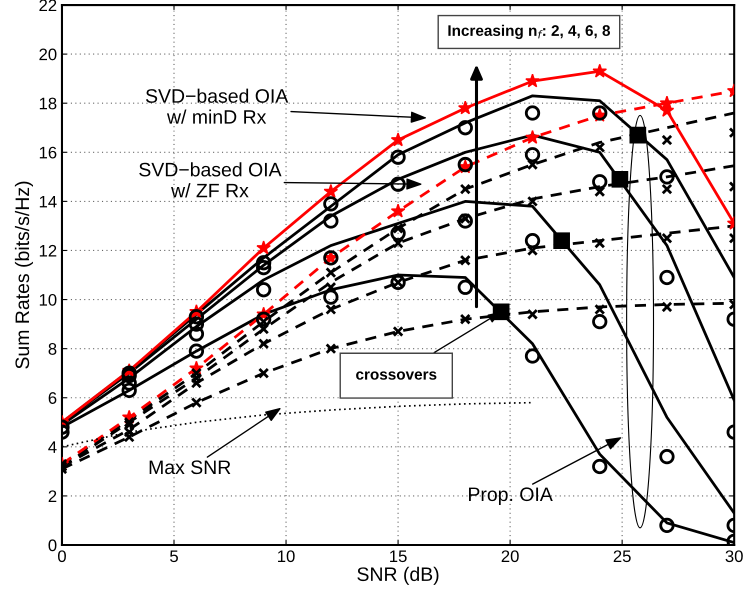 The image size is (753, 598). Describe the element at coordinates (48, 250) in the screenshot. I see `y-tick-label: 12` at that location.